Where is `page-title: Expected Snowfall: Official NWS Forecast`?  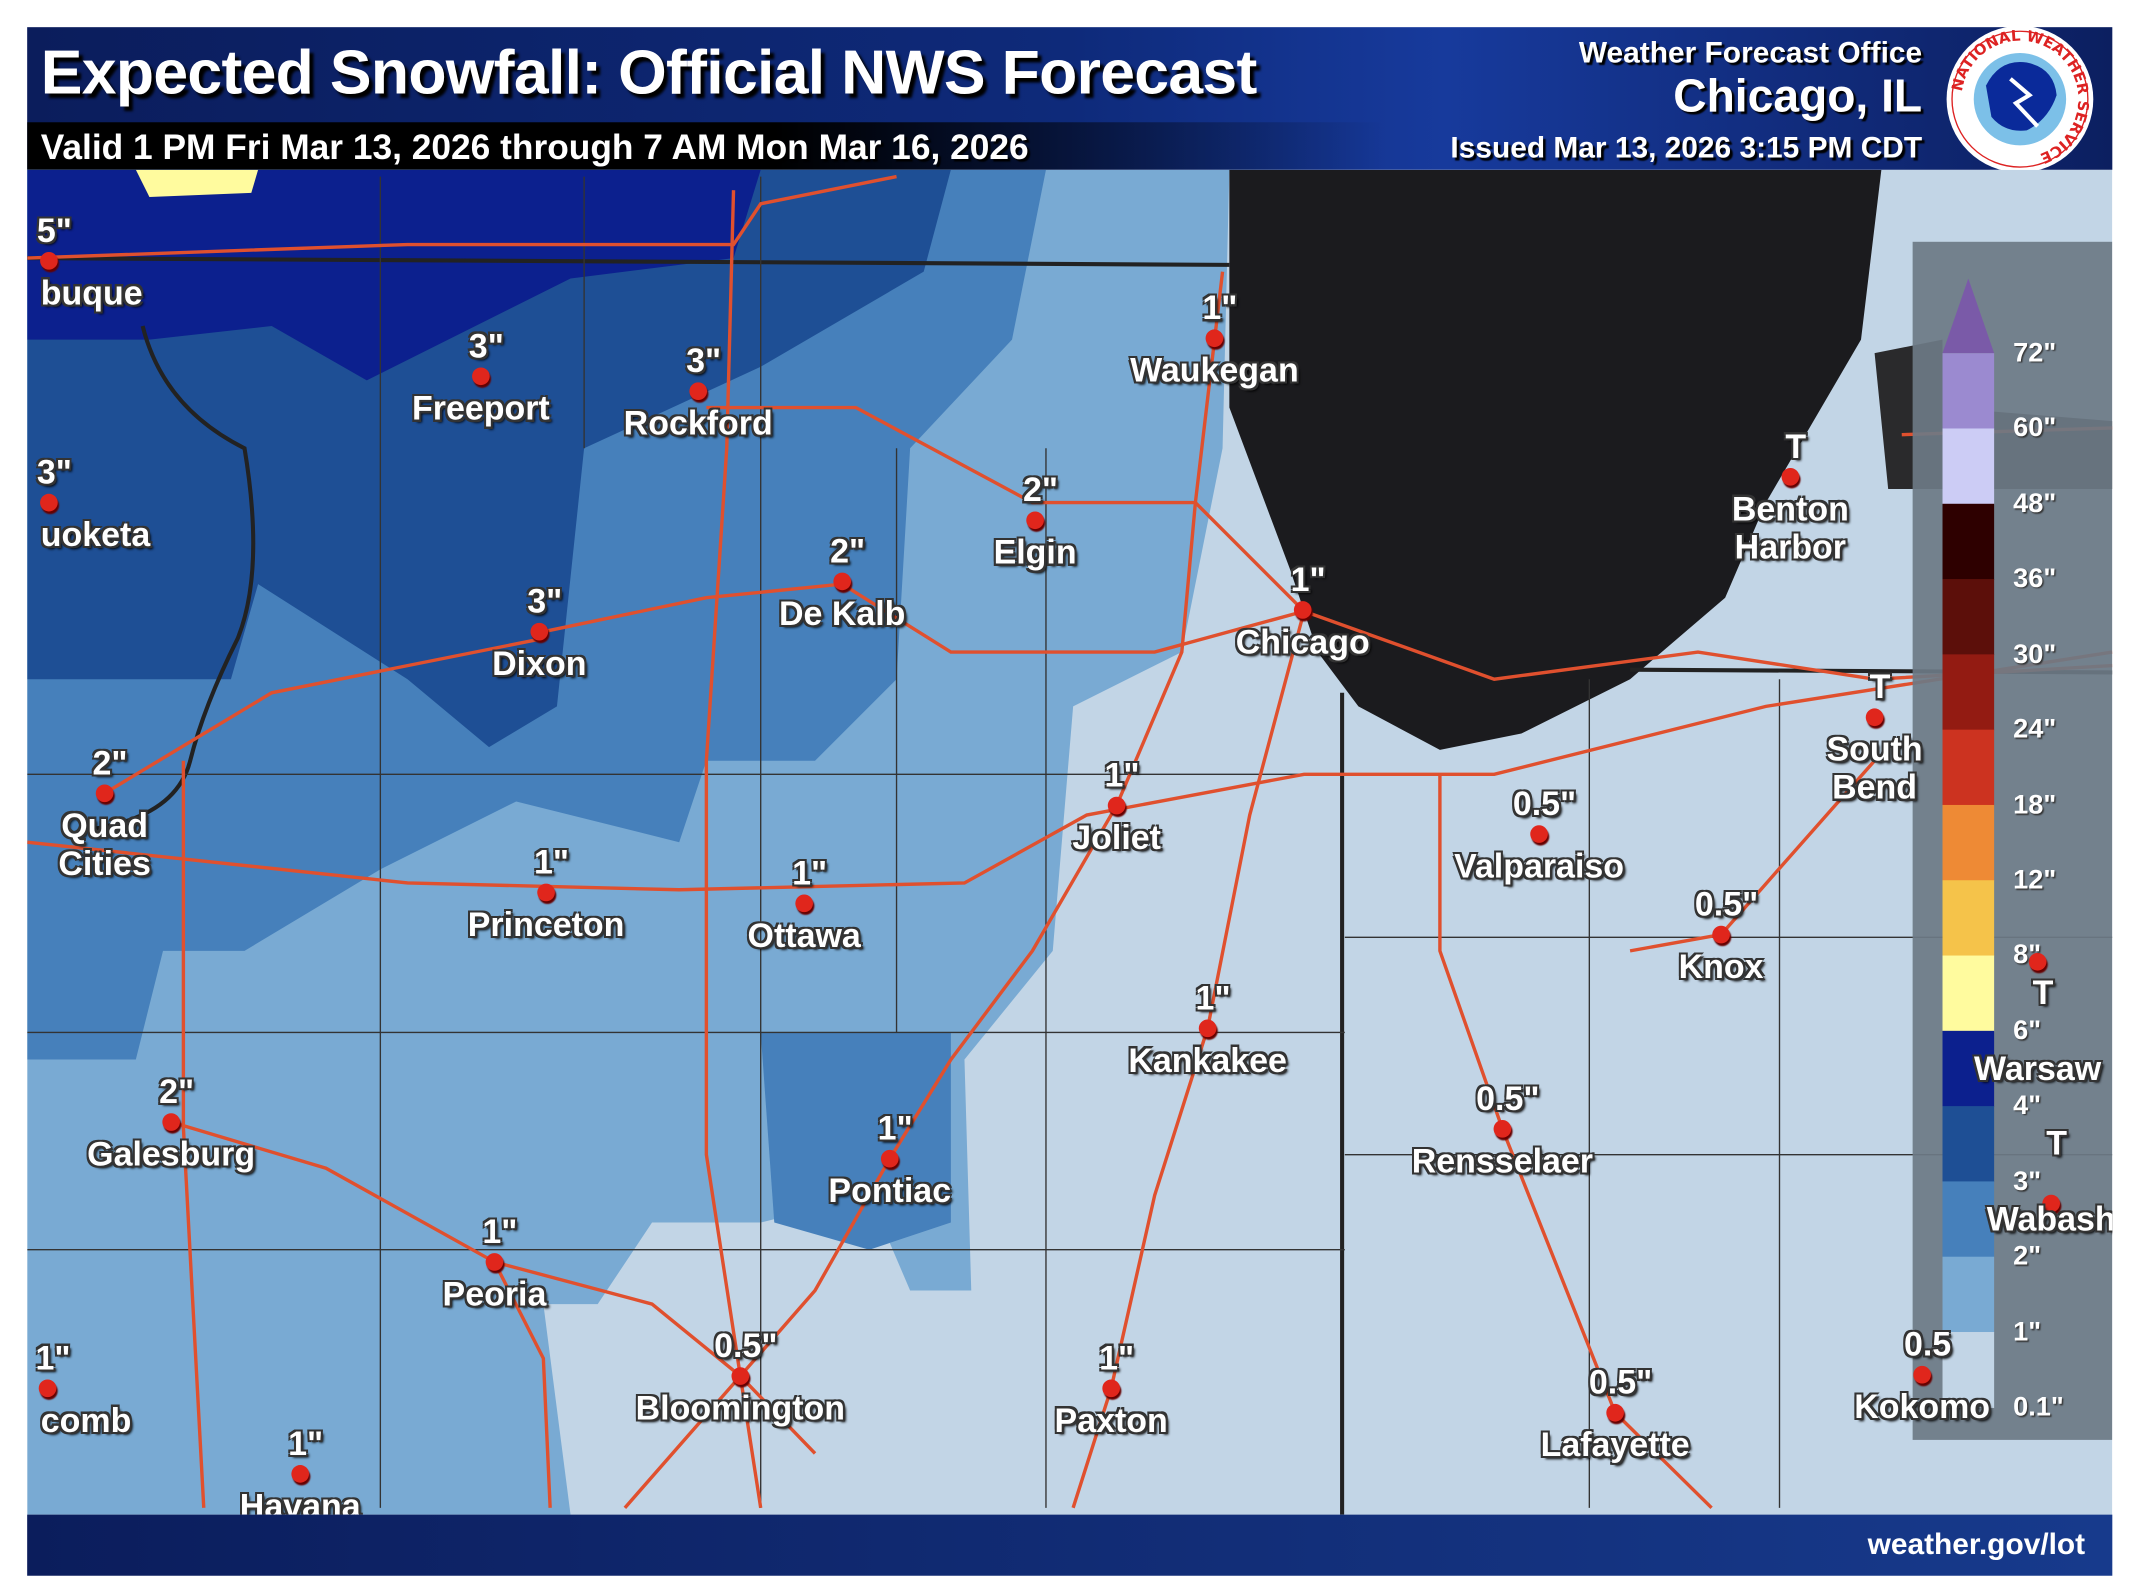
page-title: Expected Snowfall: Official NWS Forecast is located at coordinates (649, 72).